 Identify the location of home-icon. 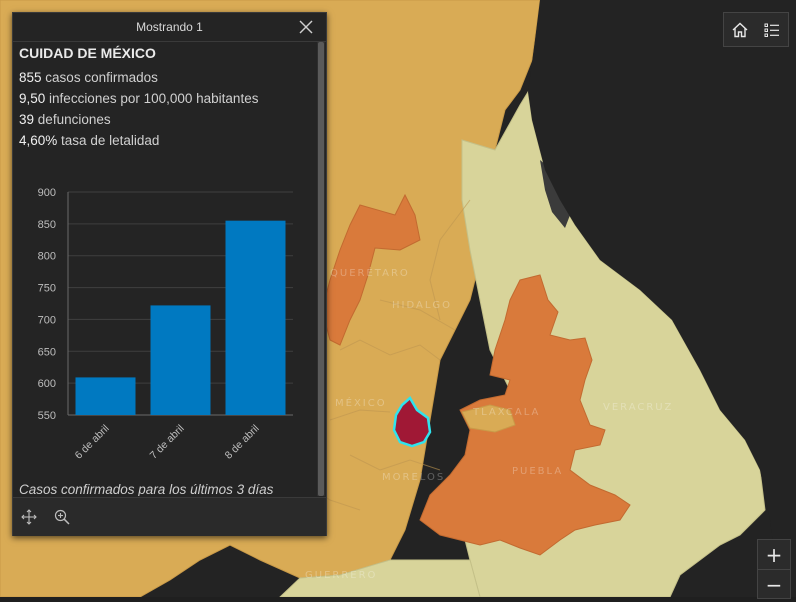
(740, 29).